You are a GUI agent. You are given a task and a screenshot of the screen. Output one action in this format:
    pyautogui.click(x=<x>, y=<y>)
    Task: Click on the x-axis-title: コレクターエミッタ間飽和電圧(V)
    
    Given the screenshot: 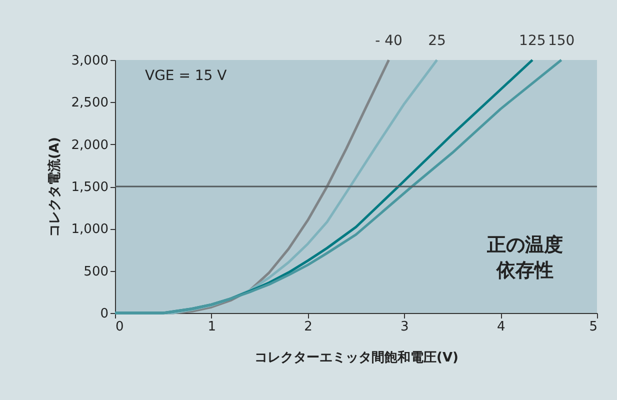 What is the action you would take?
    pyautogui.click(x=356, y=358)
    